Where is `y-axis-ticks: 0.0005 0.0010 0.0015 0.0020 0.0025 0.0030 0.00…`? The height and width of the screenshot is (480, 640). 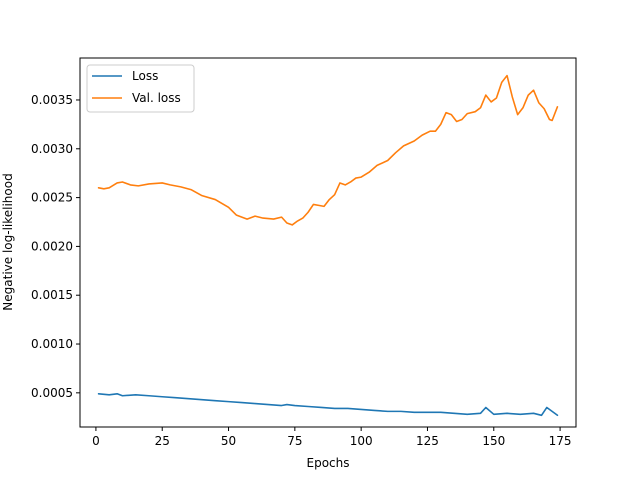
y-axis-ticks: 0.0005 0.0010 0.0015 0.0020 0.0025 0.0030 0.00… is located at coordinates (55, 246).